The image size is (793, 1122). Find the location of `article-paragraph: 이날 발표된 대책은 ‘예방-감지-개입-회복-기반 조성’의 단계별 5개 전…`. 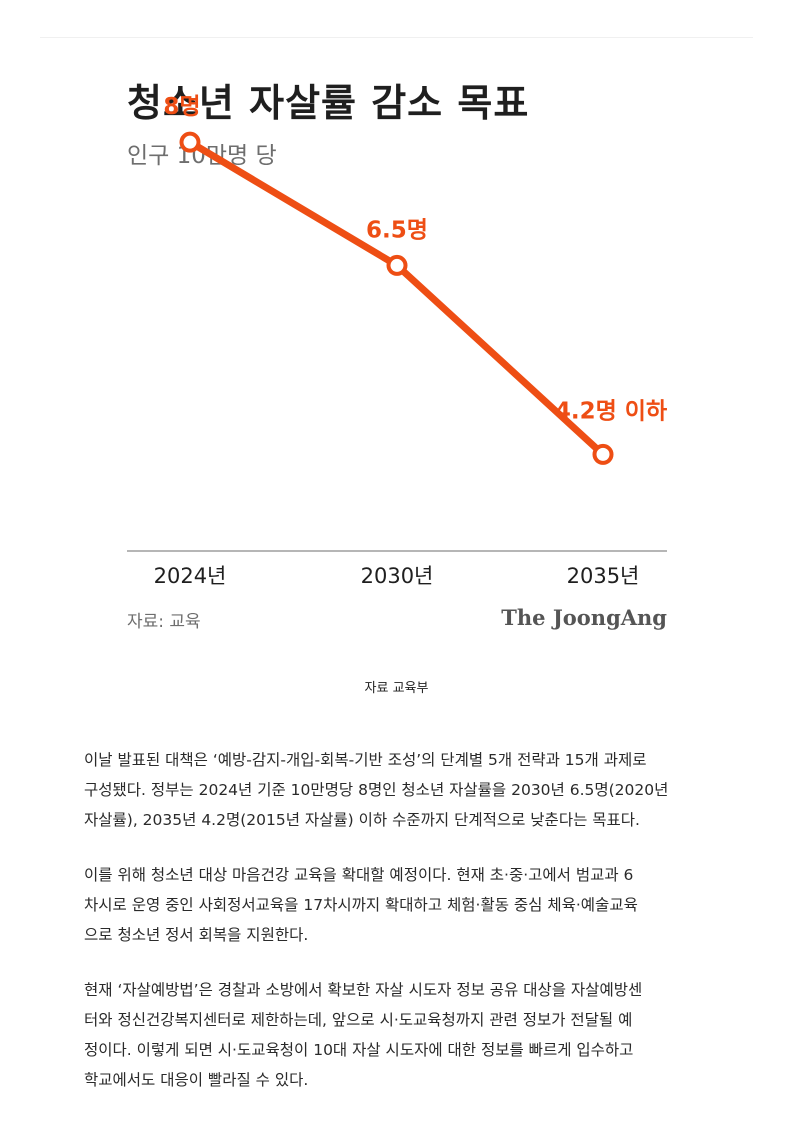

article-paragraph: 이날 발표된 대책은 ‘예방-감지-개입-회복-기반 조성’의 단계별 5개 전… is located at coordinates (404, 790).